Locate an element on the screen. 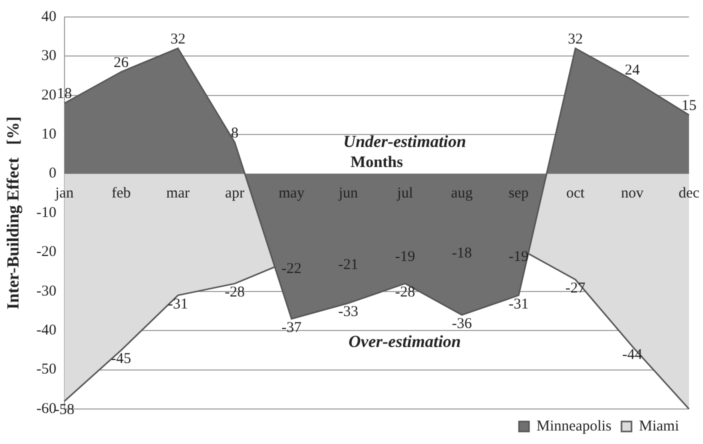 The image size is (703, 444). legend-label: Miami is located at coordinates (659, 426).